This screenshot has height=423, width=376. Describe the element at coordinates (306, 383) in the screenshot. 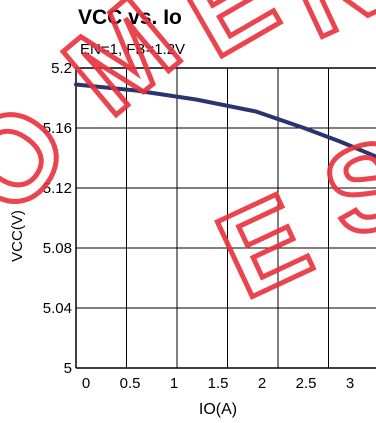

I see `x-tick-label: 2.5` at that location.